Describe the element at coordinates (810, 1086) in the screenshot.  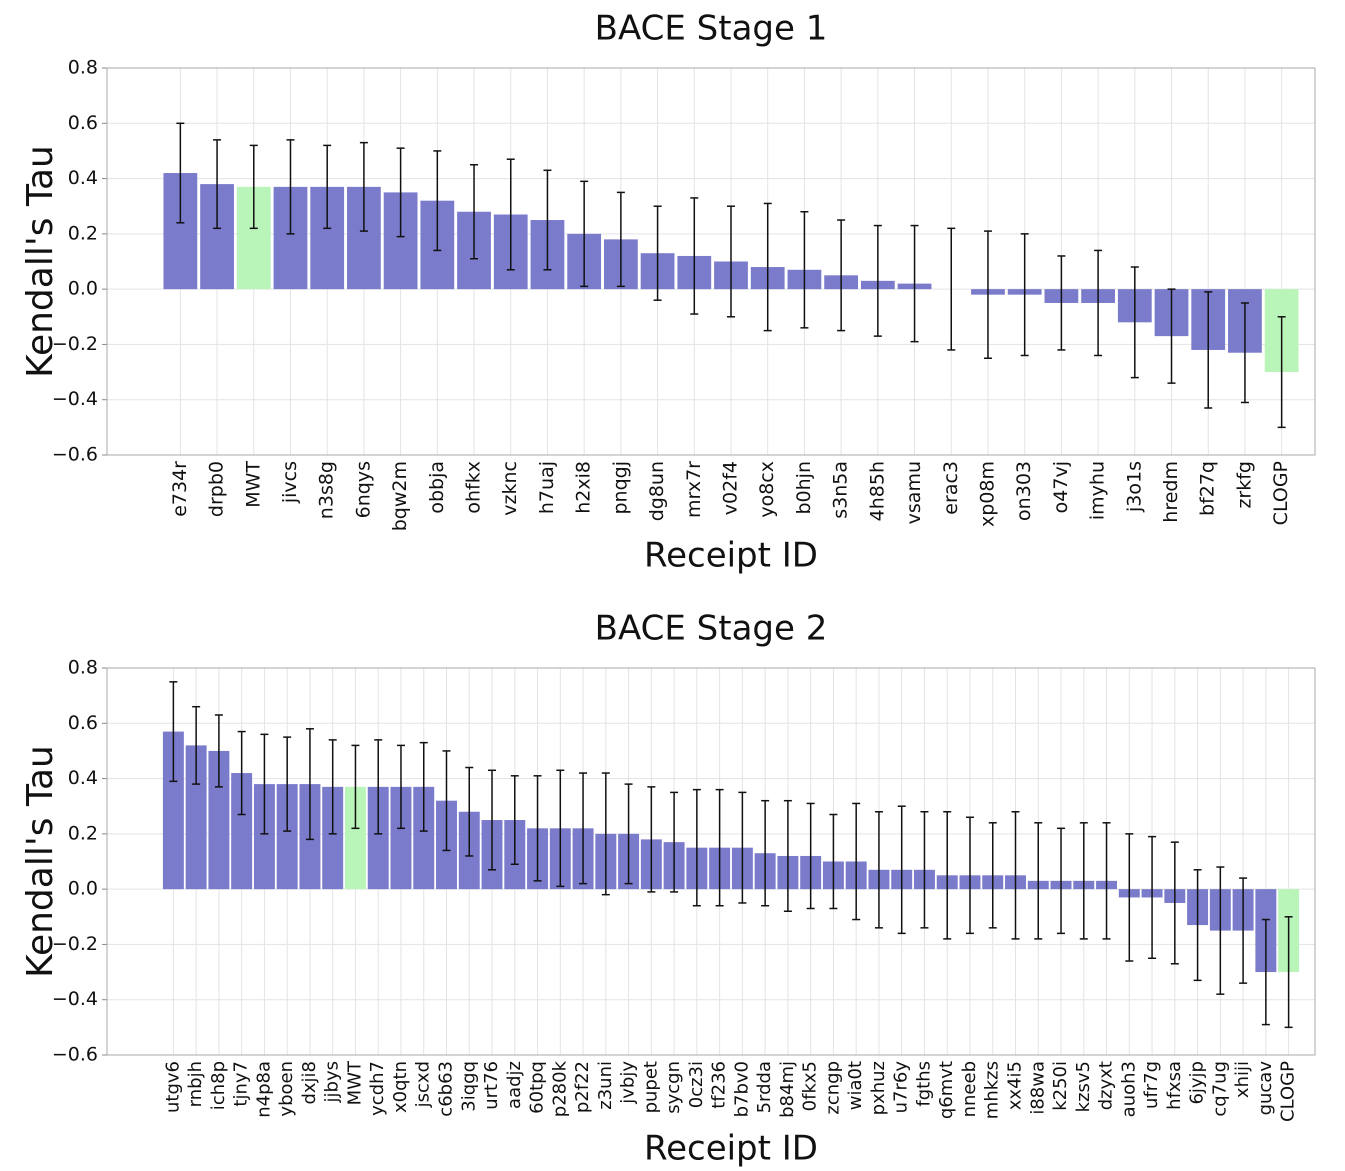
I see `x-tick-label: 0fkx5` at that location.